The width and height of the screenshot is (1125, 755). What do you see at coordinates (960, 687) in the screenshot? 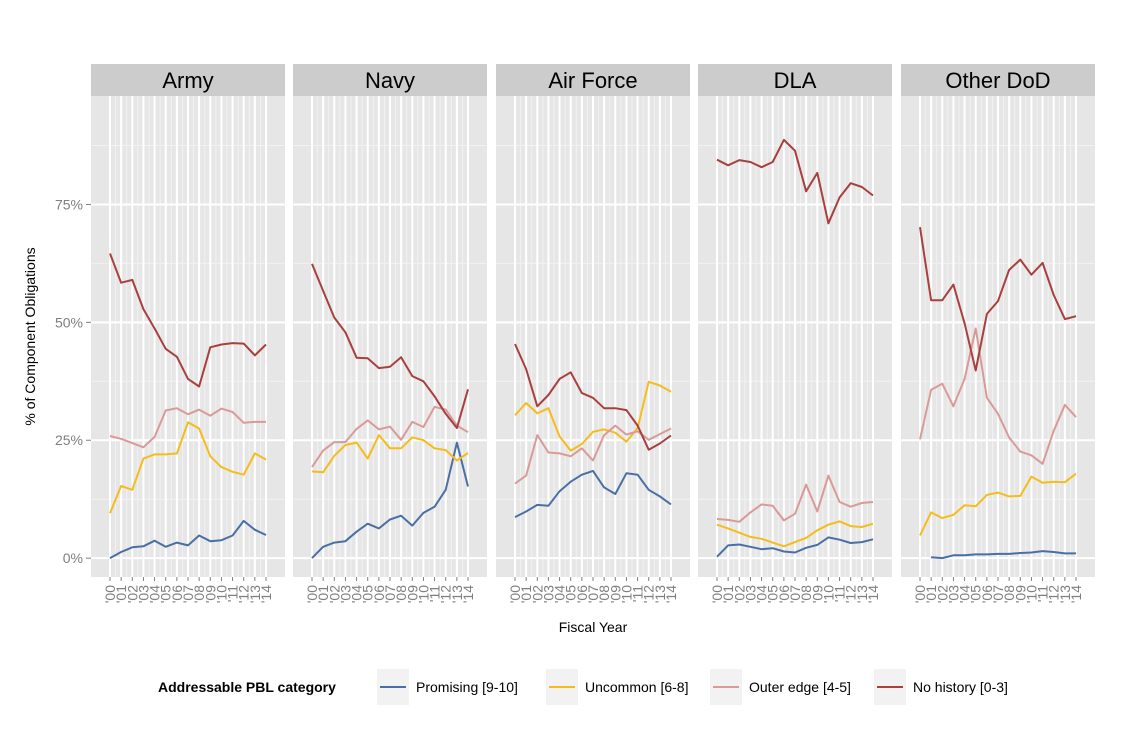
I see `legend-label: No history [0-3]` at bounding box center [960, 687].